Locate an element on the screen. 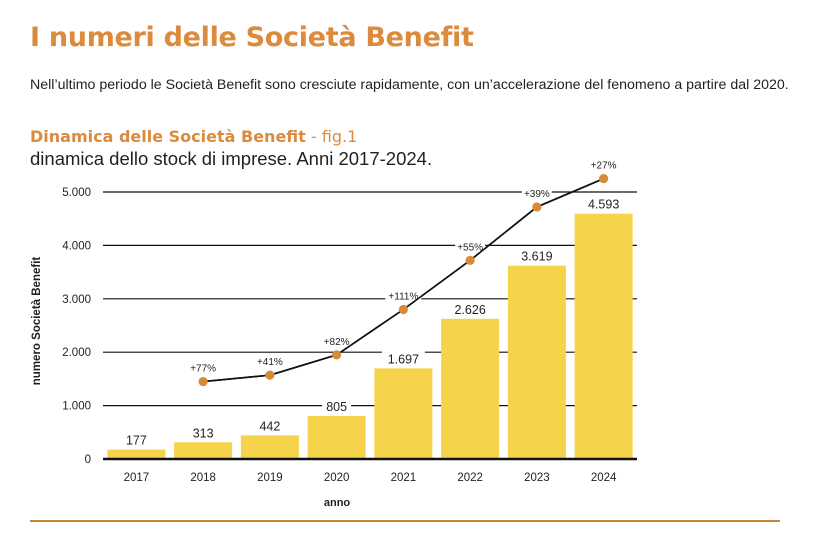 This screenshot has width=820, height=542. growth-percent-label: +27% is located at coordinates (604, 166).